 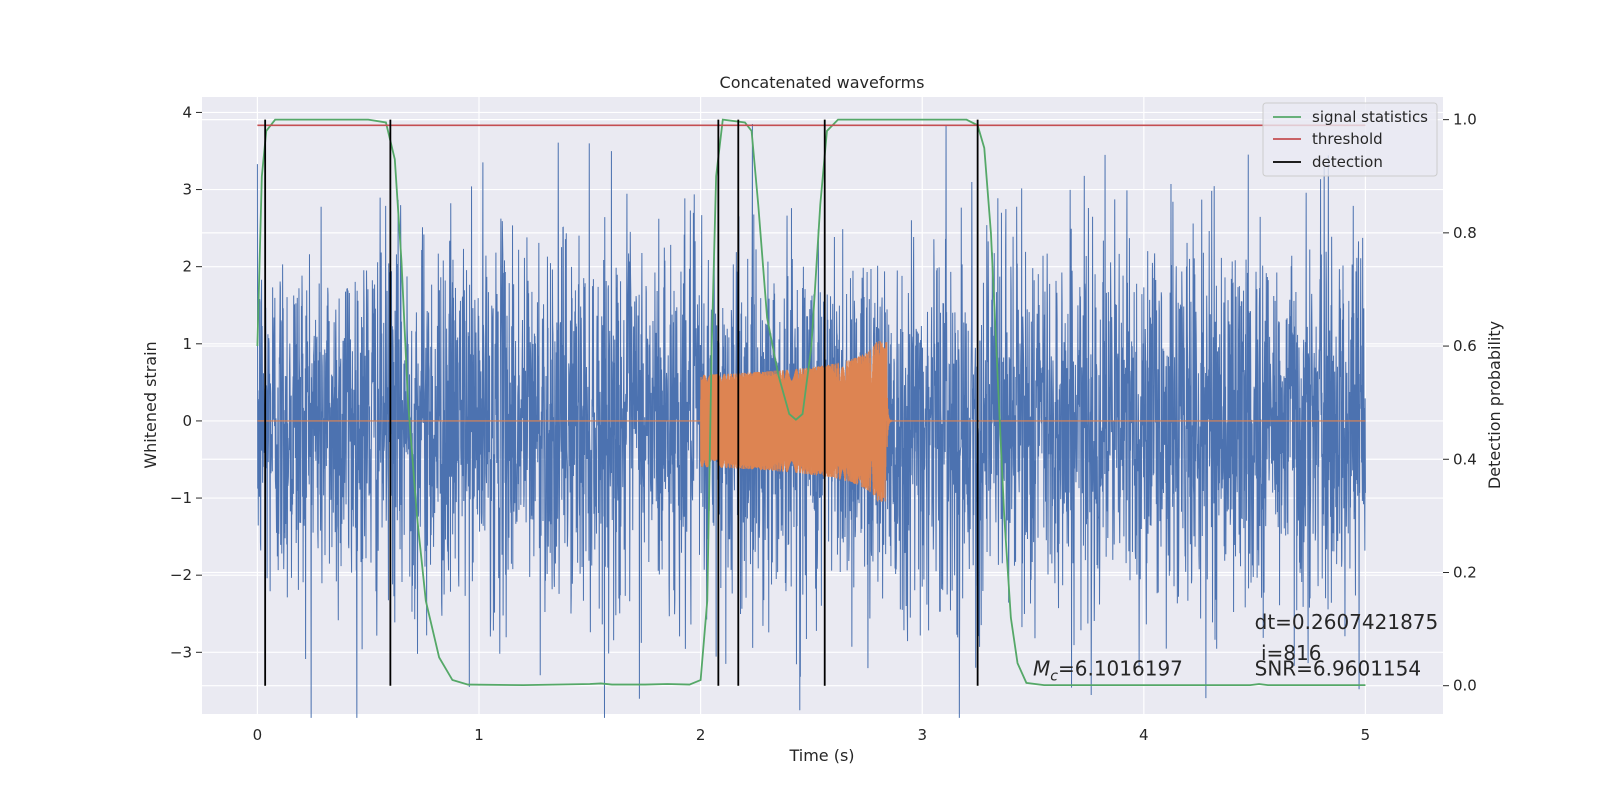 What do you see at coordinates (1465, 459) in the screenshot?
I see `y2-tick-label: 0.4` at bounding box center [1465, 459].